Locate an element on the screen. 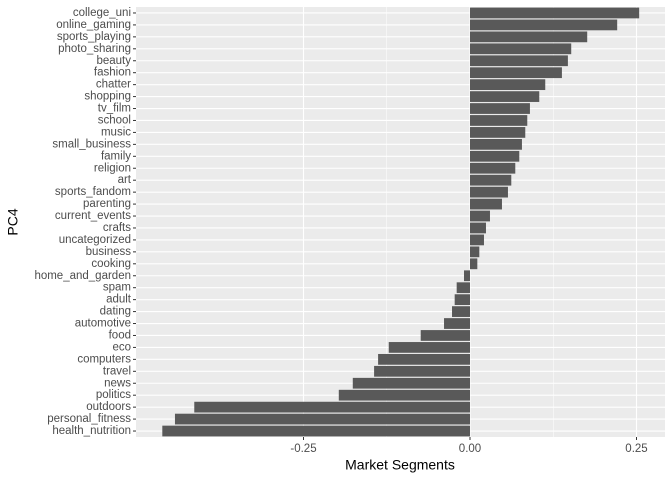  y-tick-label: uncategorized is located at coordinates (95, 240).